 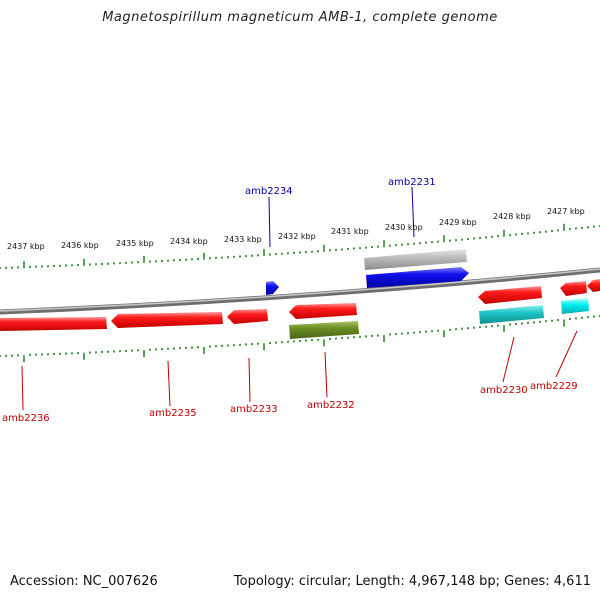 I want to click on gene-amb2231: amb2231, so click(x=417, y=232).